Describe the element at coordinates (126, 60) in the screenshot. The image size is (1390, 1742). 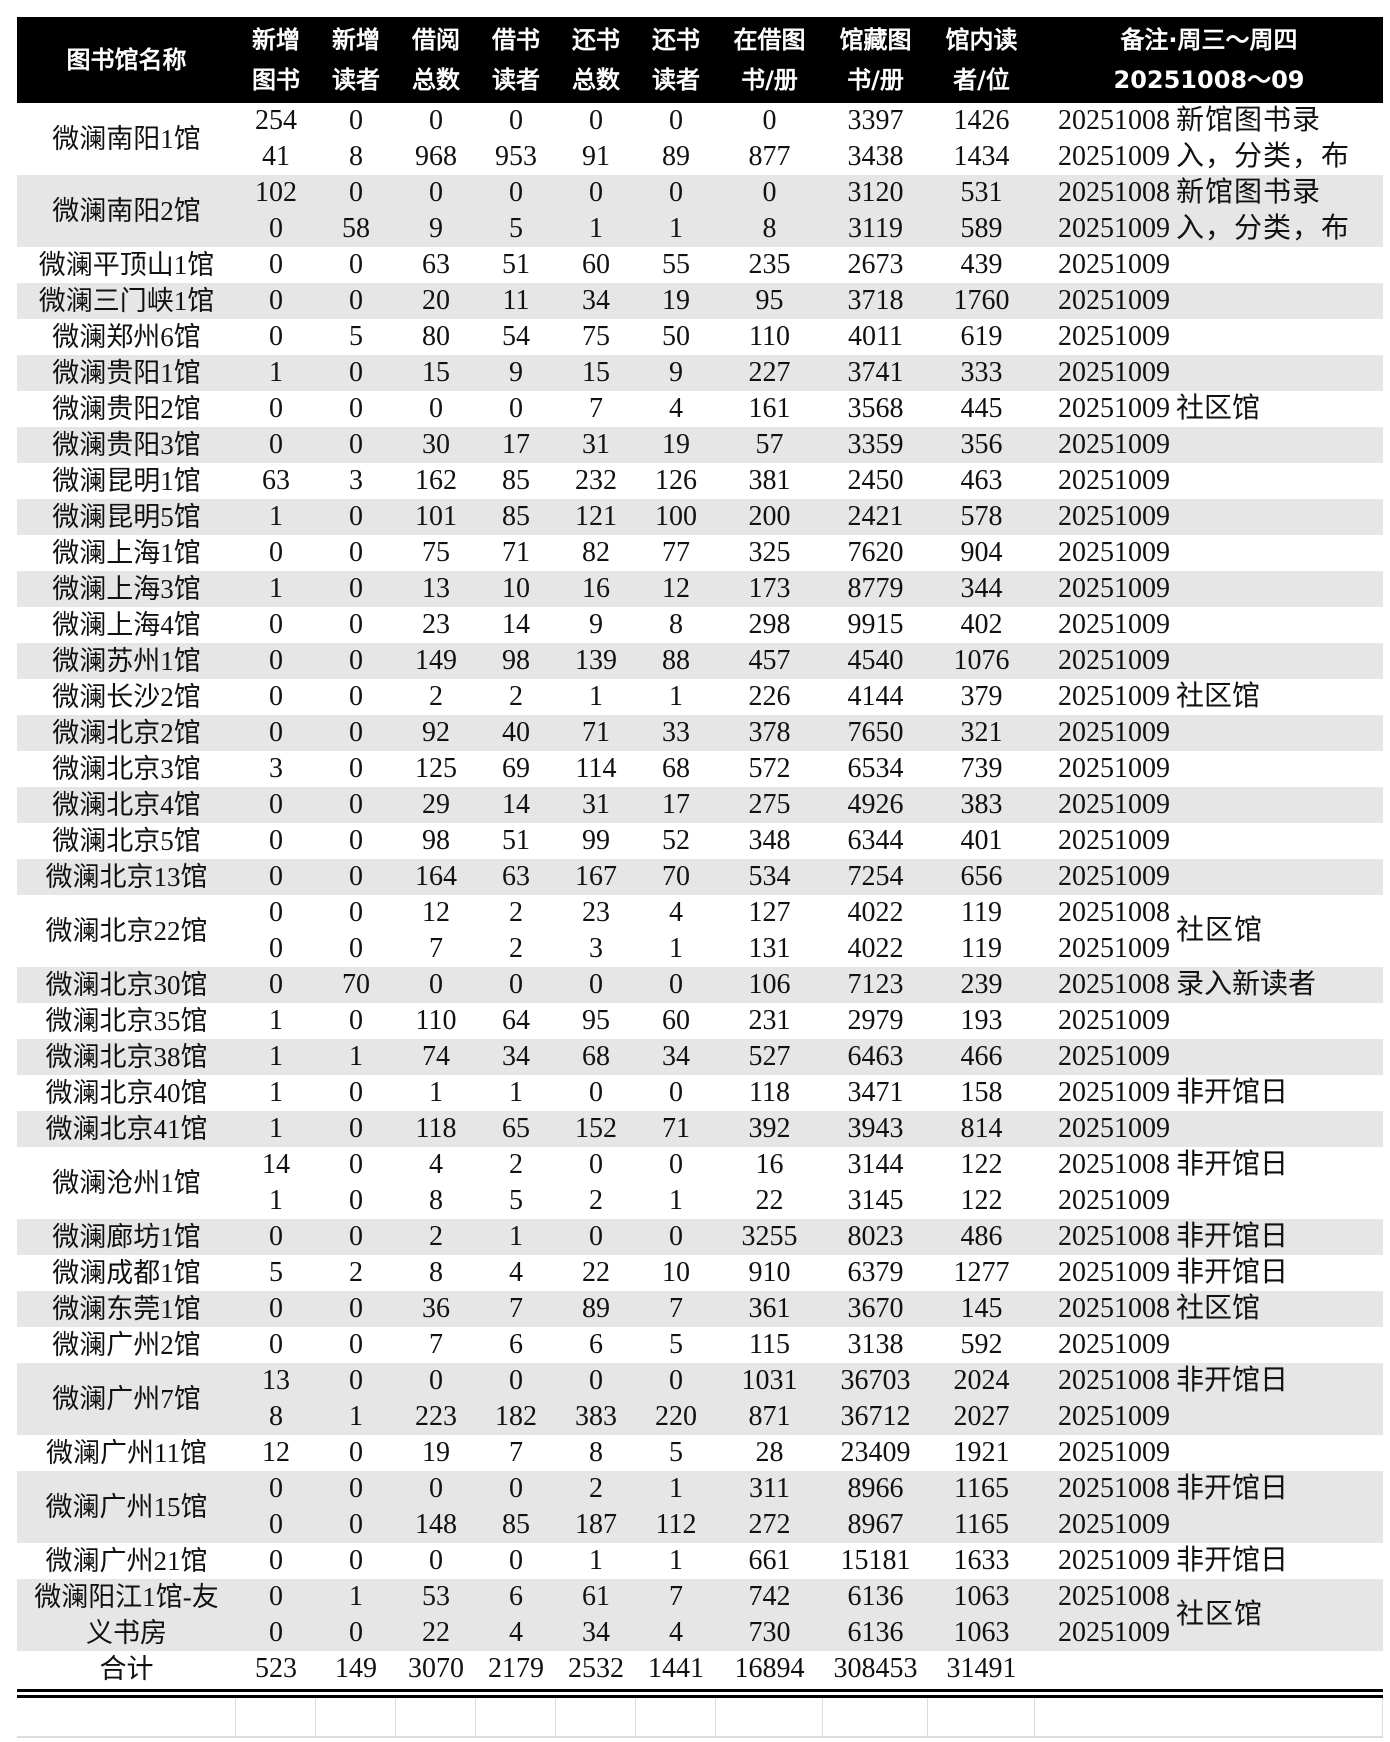
I see `header-label: 图书馆名称` at that location.